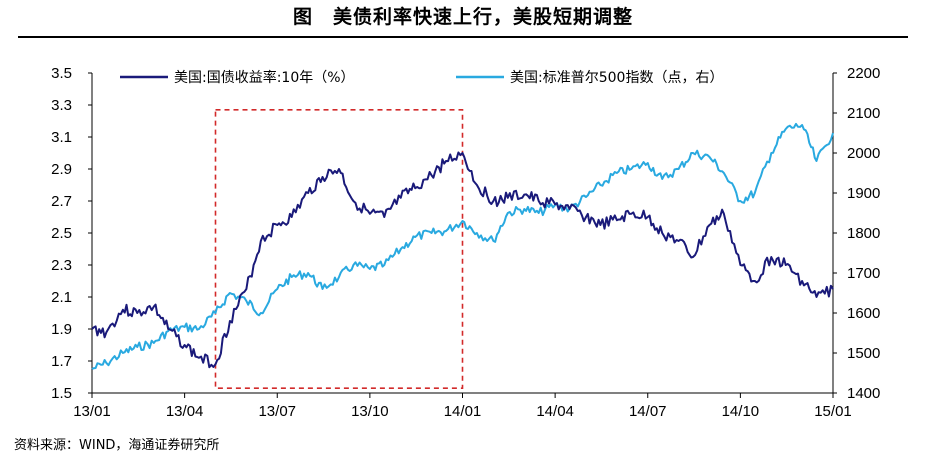 This screenshot has height=460, width=926. I want to click on left-tick-label: 1.9, so click(61, 329).